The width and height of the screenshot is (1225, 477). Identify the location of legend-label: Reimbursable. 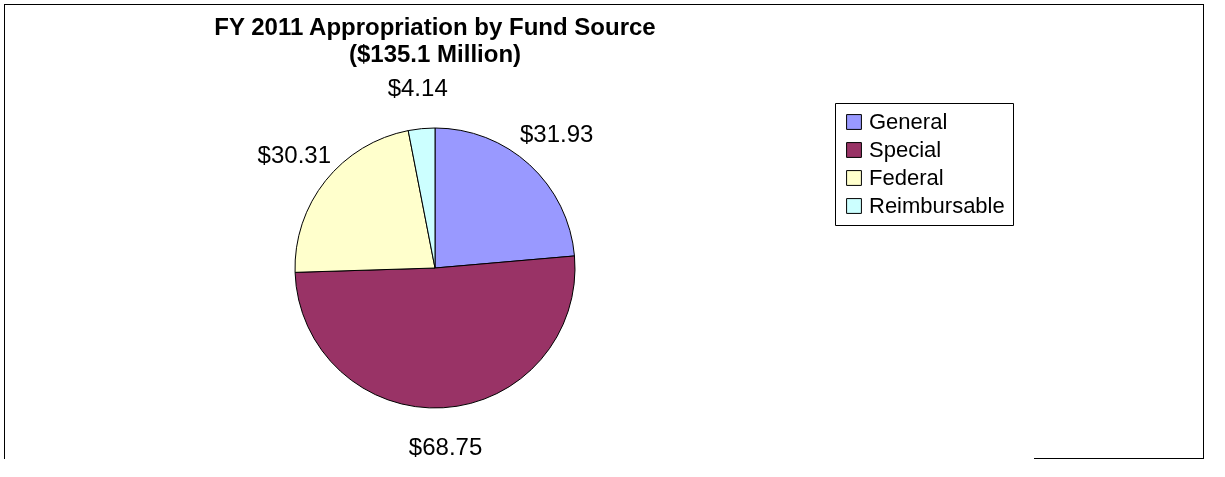
(937, 205).